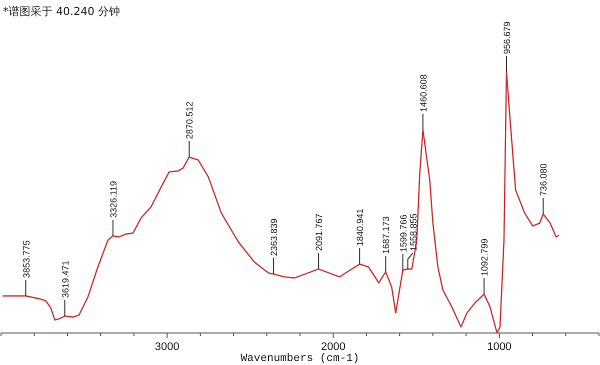 Image resolution: width=600 pixels, height=365 pixels. What do you see at coordinates (413, 233) in the screenshot?
I see `annotation: 1558.855` at bounding box center [413, 233].